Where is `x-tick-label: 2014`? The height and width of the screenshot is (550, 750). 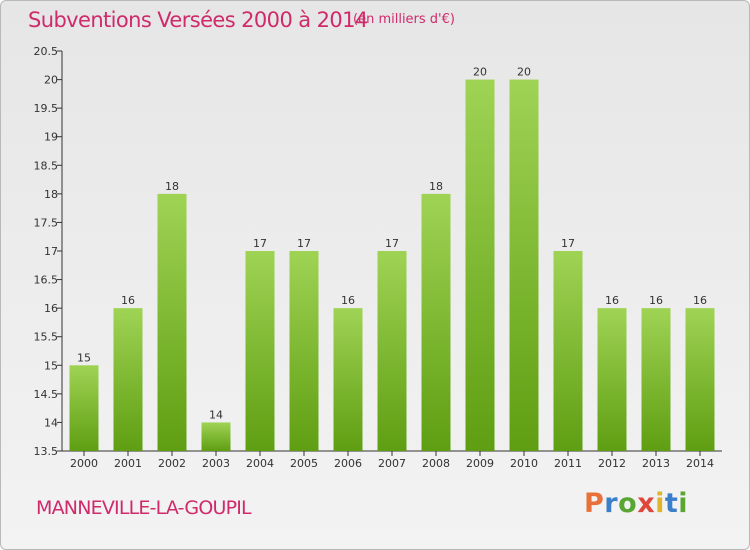
x-tick-label: 2014 is located at coordinates (700, 463).